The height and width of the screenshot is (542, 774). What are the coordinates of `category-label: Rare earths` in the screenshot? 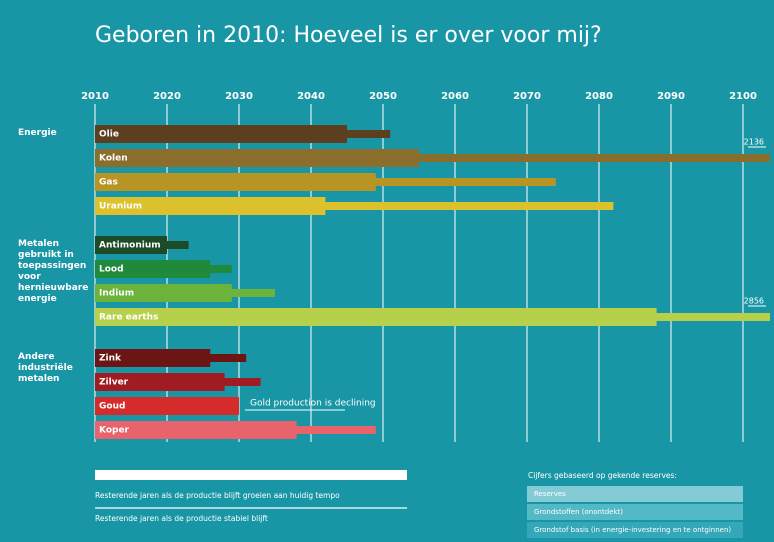 It's located at (128, 318).